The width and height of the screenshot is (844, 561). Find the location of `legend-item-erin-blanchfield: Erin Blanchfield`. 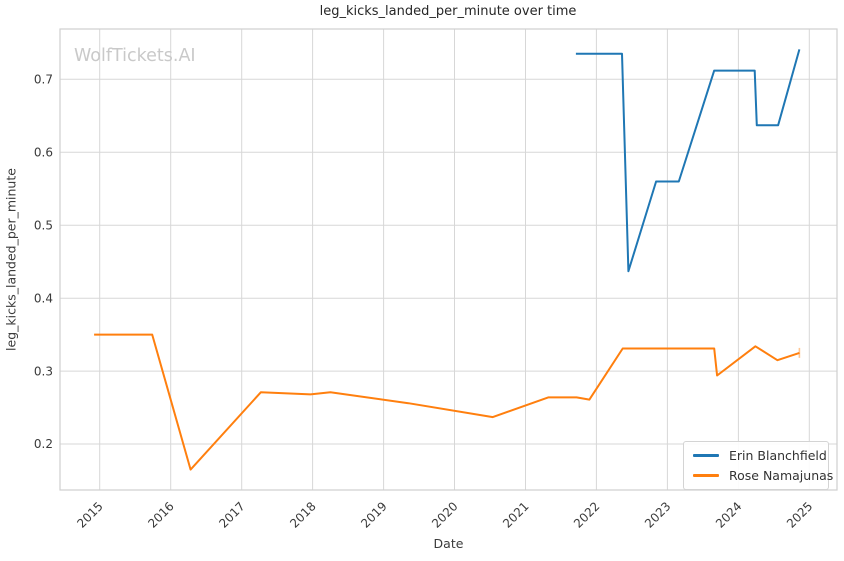

legend-item-erin-blanchfield: Erin Blanchfield is located at coordinates (760, 455).